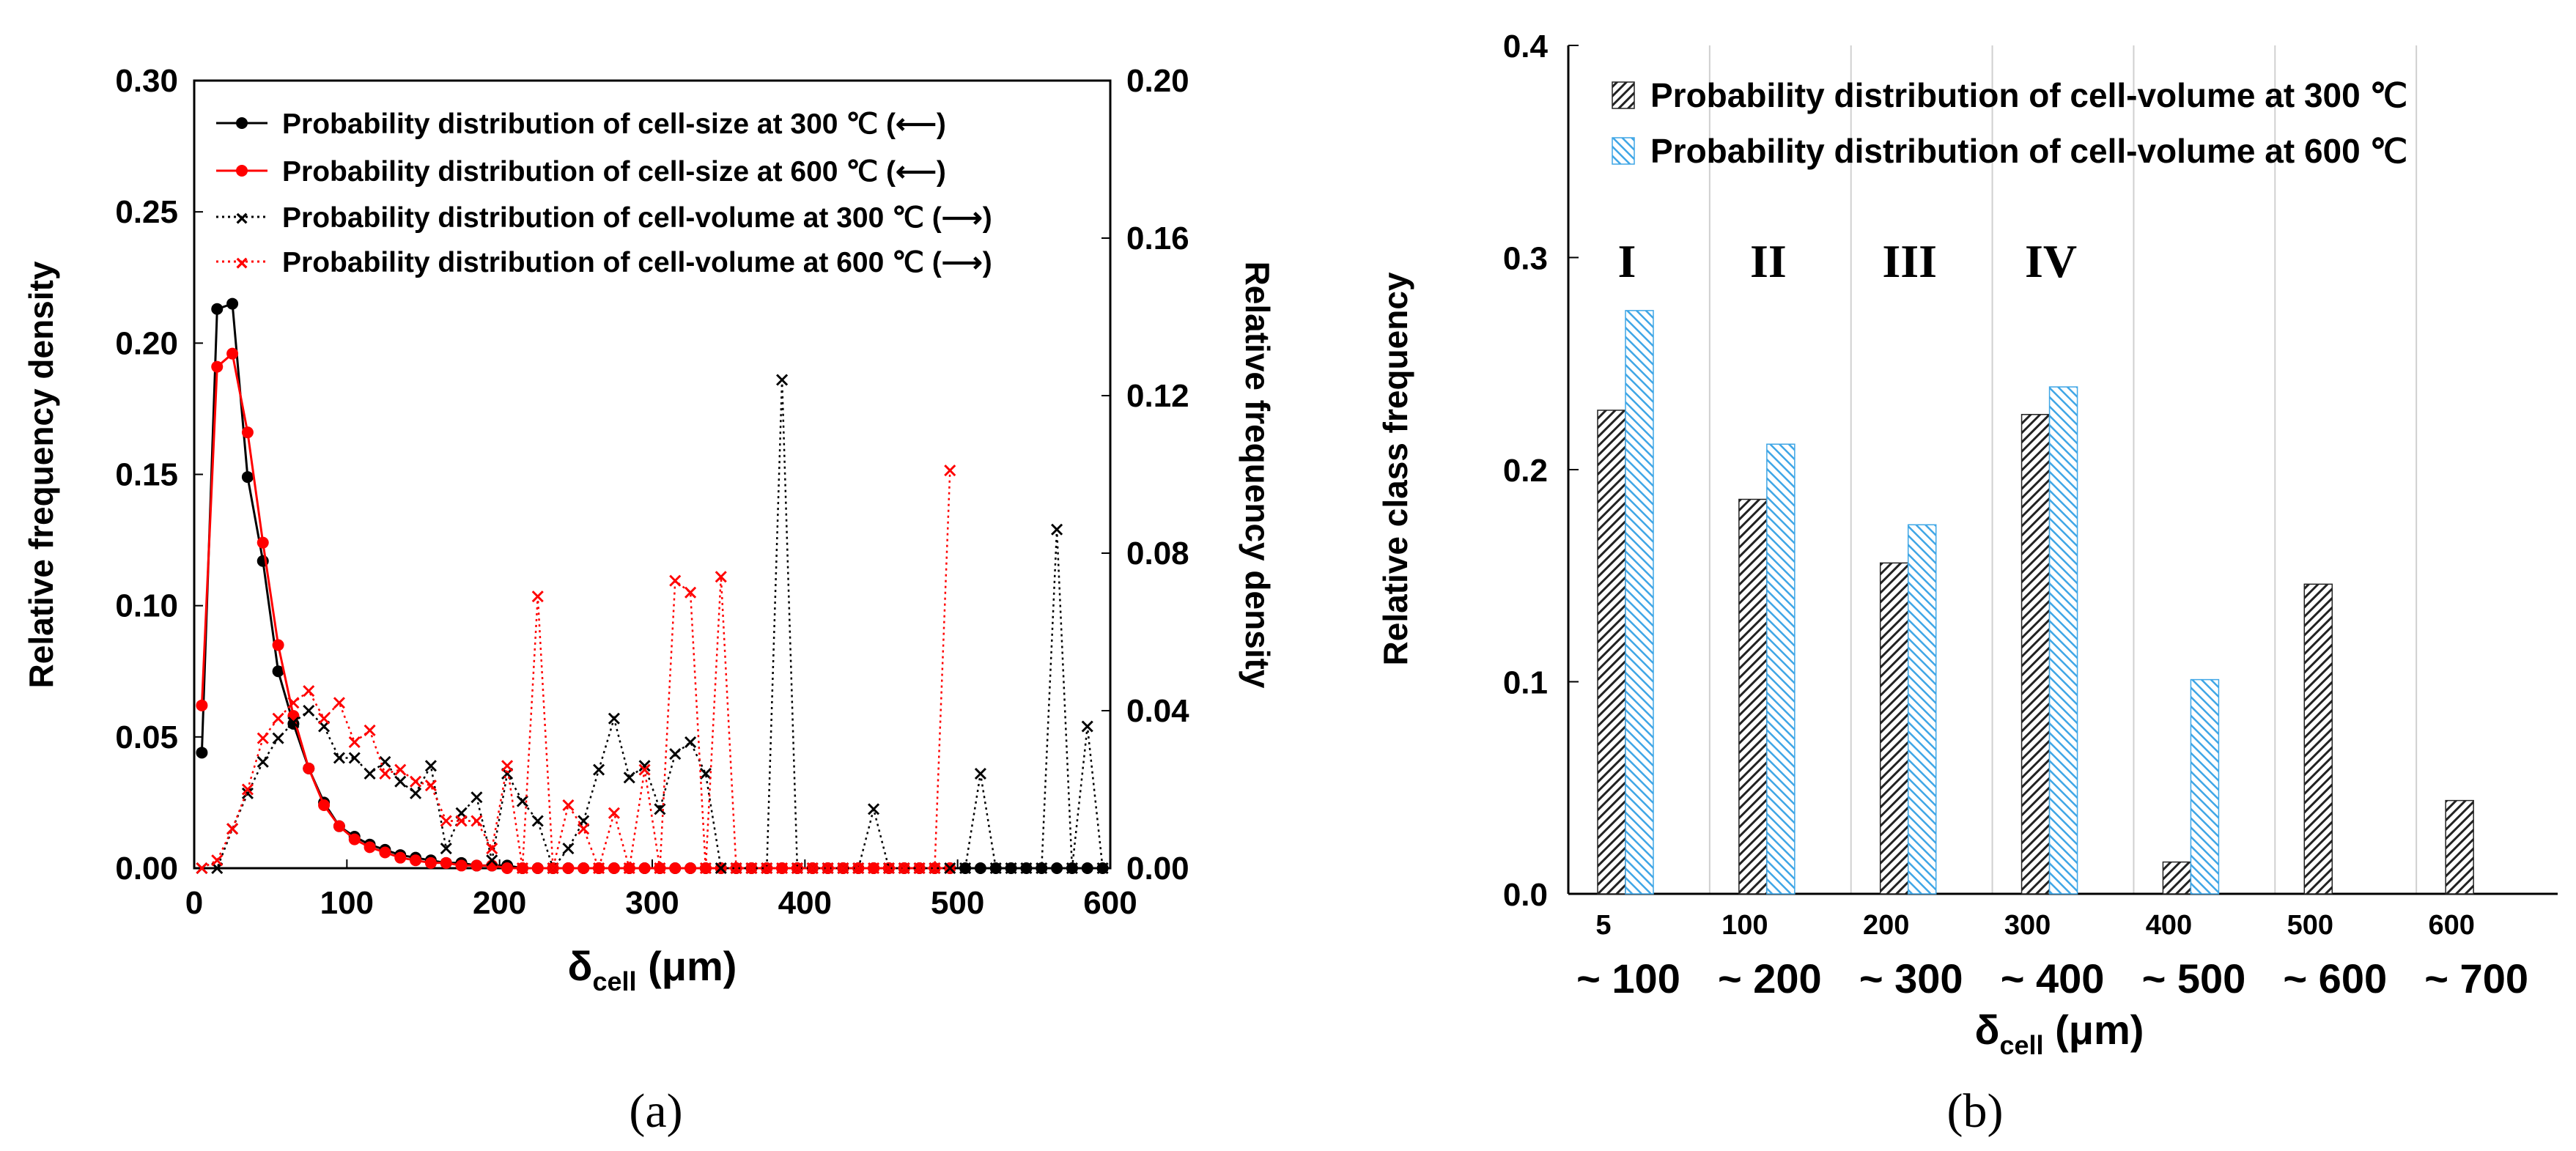  What do you see at coordinates (1157, 396) in the screenshot?
I see `y-tick-label-right-a: 0.12` at bounding box center [1157, 396].